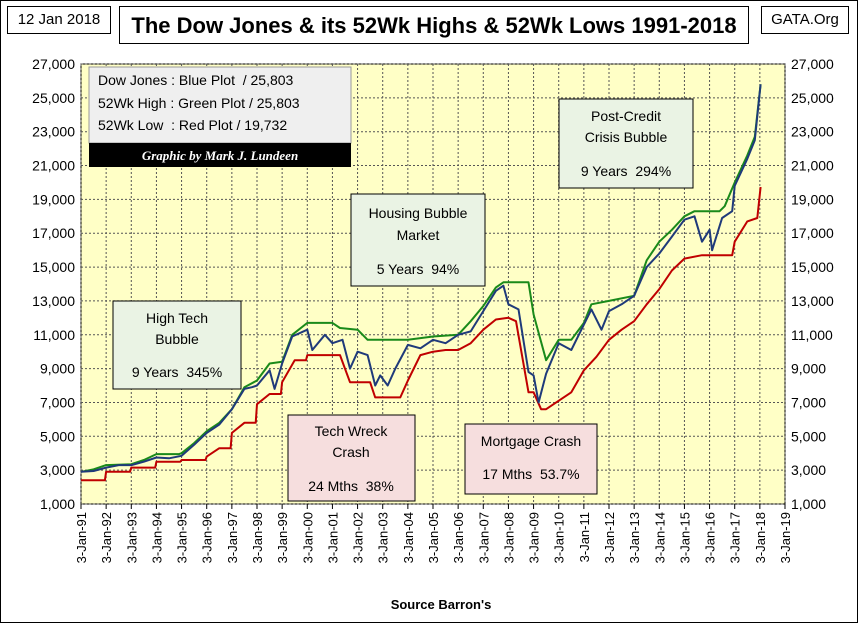  I want to click on note-tech-wreck-line3: 24 Mths 38%, so click(351, 486).